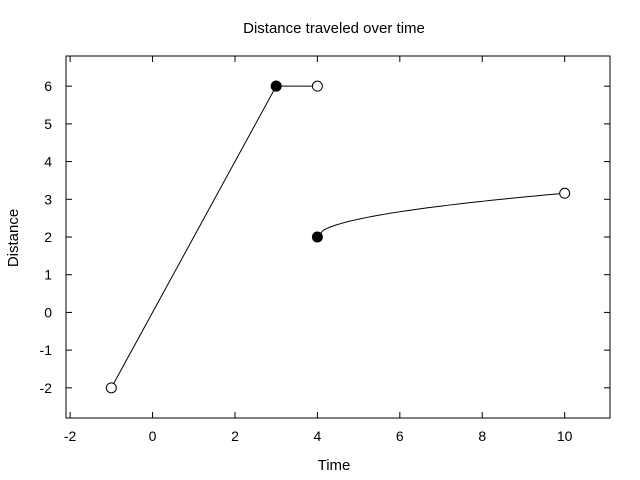 The image size is (640, 480). What do you see at coordinates (48, 312) in the screenshot?
I see `y-tick-label: 0` at bounding box center [48, 312].